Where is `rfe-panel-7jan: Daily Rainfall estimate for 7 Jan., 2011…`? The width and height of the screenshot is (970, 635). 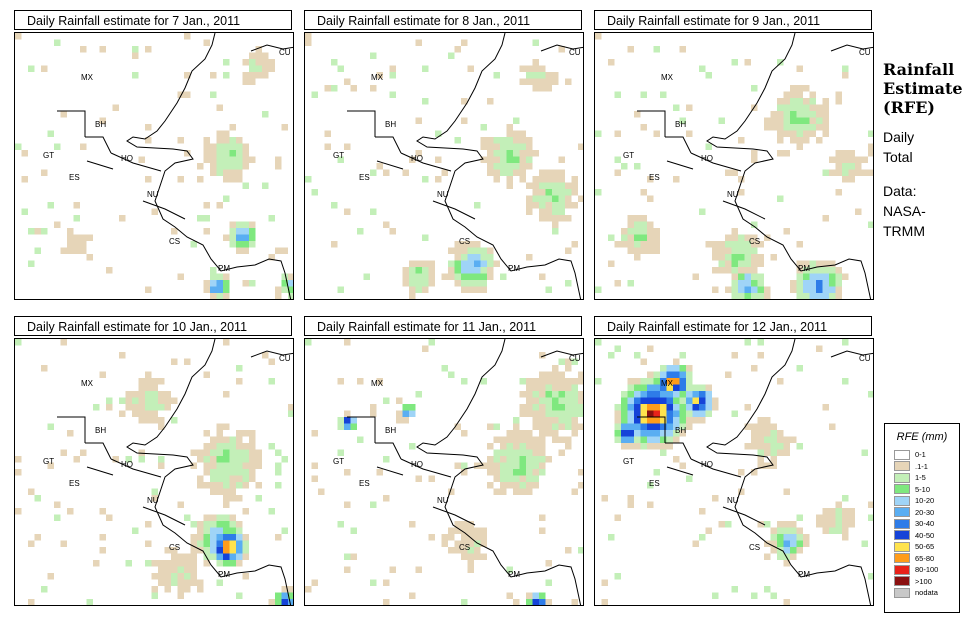 rfe-panel-7jan: Daily Rainfall estimate for 7 Jan., 2011… is located at coordinates (154, 155).